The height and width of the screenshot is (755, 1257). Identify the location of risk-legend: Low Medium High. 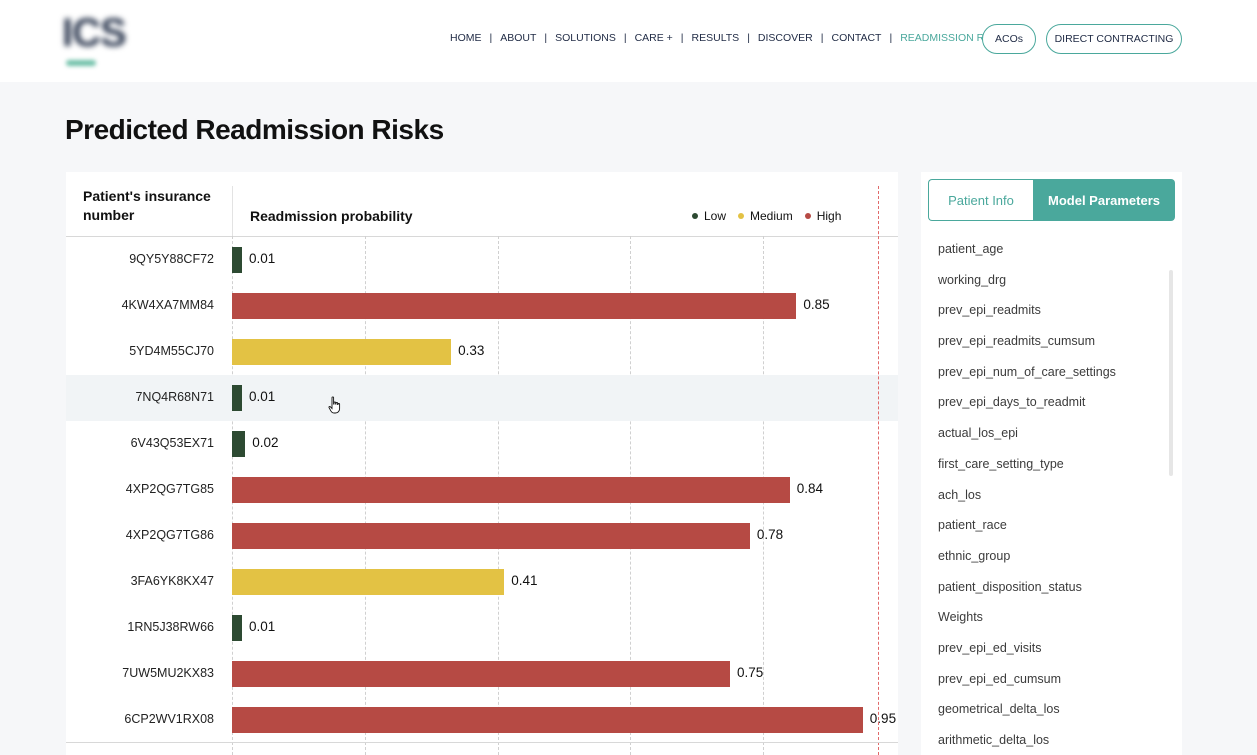
(772, 216).